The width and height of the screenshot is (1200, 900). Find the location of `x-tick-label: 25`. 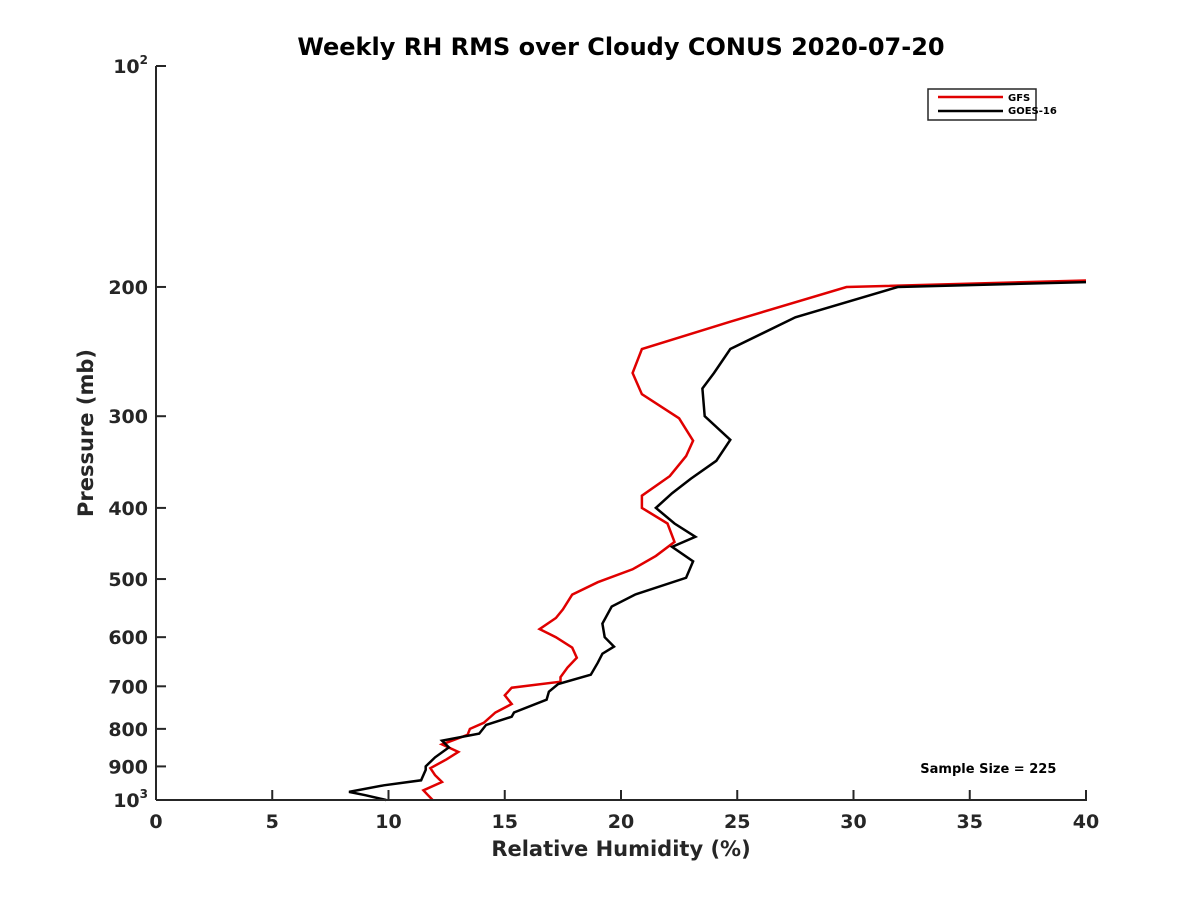

x-tick-label: 25 is located at coordinates (737, 822).